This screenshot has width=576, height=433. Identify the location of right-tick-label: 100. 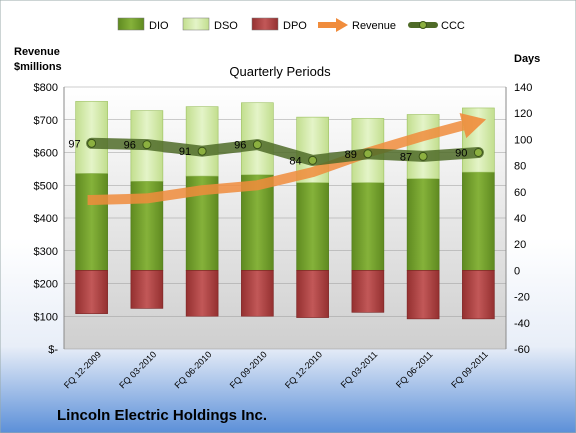
(523, 140).